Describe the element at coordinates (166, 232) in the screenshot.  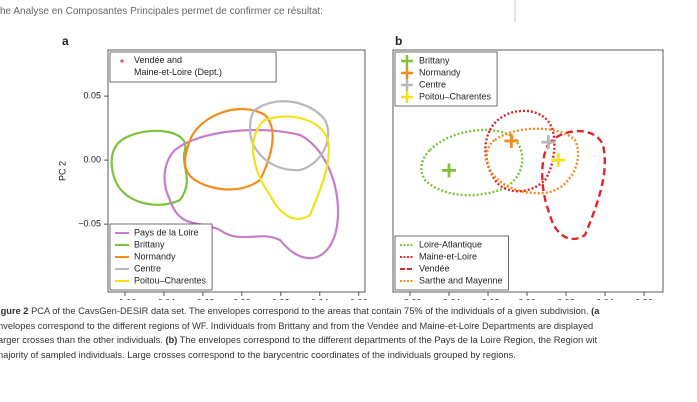
I see `legend-label: Pays de la Loire` at that location.